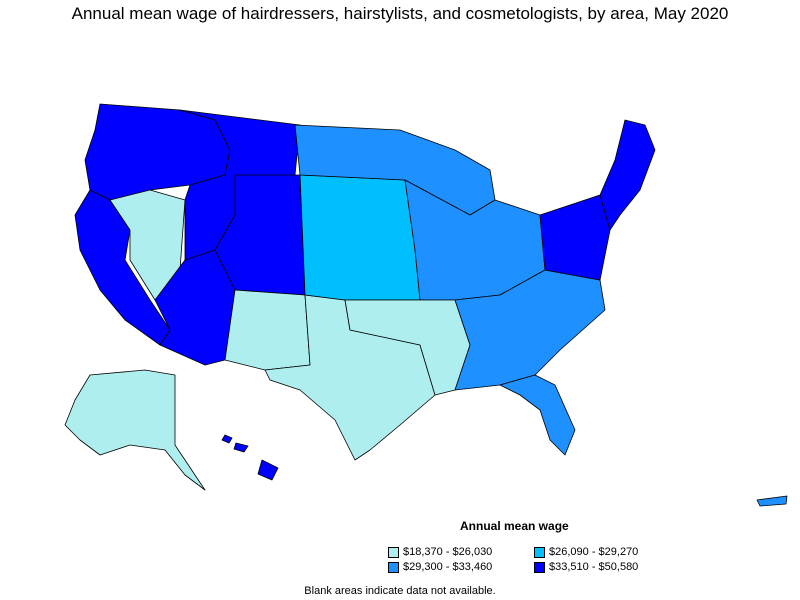  I want to click on map-region-new-mexico, so click(267, 330).